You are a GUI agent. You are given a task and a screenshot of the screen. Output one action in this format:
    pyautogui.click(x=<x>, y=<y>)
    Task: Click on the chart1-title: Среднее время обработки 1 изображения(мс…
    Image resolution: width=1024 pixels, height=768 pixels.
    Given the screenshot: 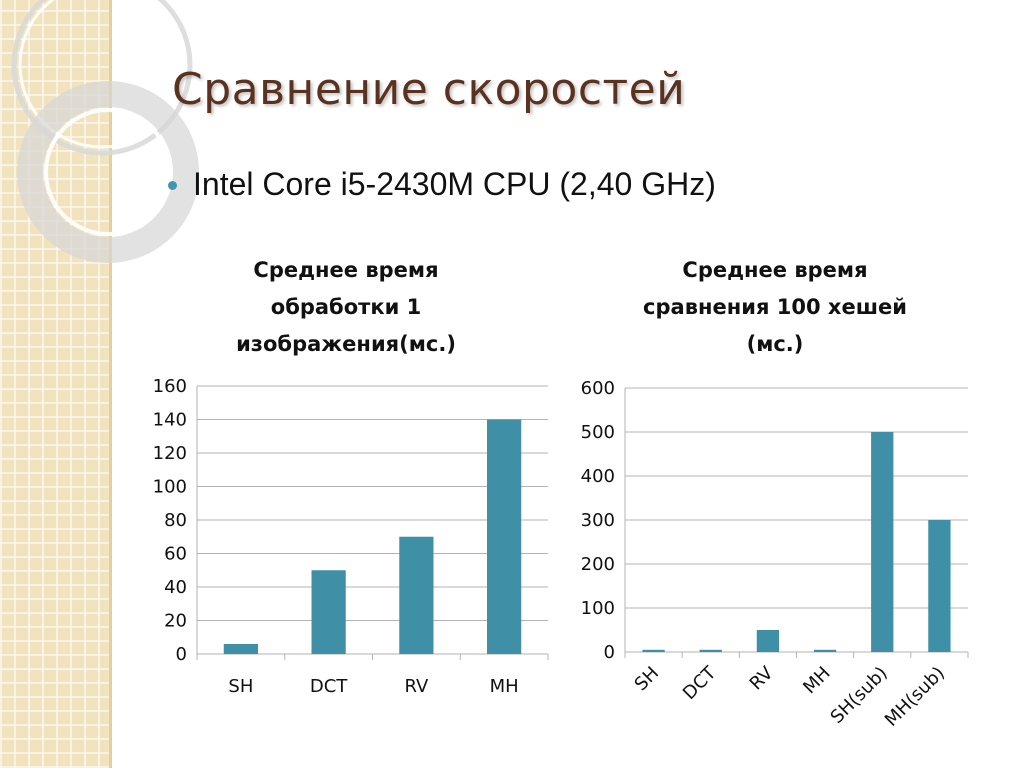 What is the action you would take?
    pyautogui.click(x=346, y=307)
    